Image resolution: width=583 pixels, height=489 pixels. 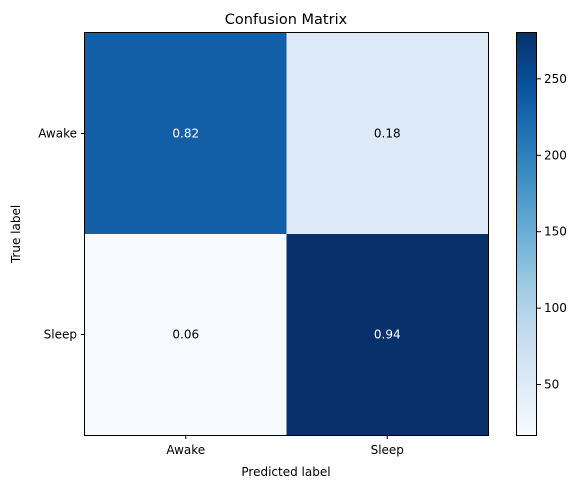 I want to click on cell-value-label: 0.94, so click(x=387, y=335).